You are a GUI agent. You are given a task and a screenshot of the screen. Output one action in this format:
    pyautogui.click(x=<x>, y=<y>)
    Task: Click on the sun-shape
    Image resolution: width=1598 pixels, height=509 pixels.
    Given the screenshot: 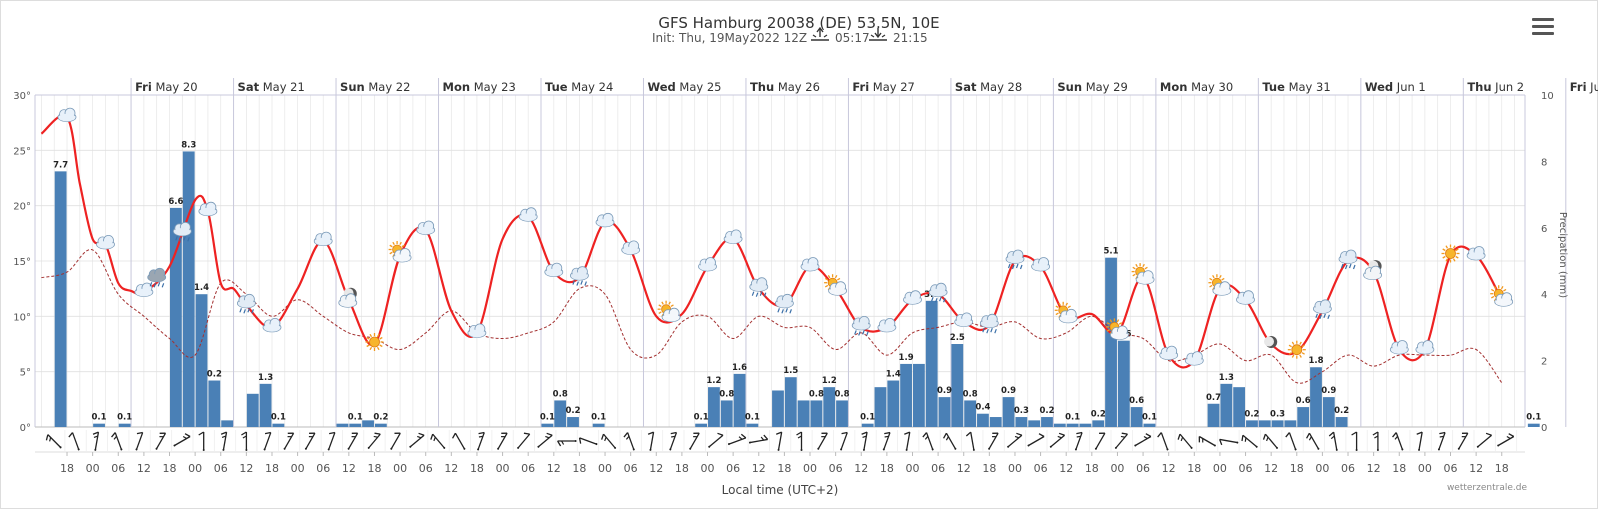 What is the action you would take?
    pyautogui.click(x=374, y=342)
    